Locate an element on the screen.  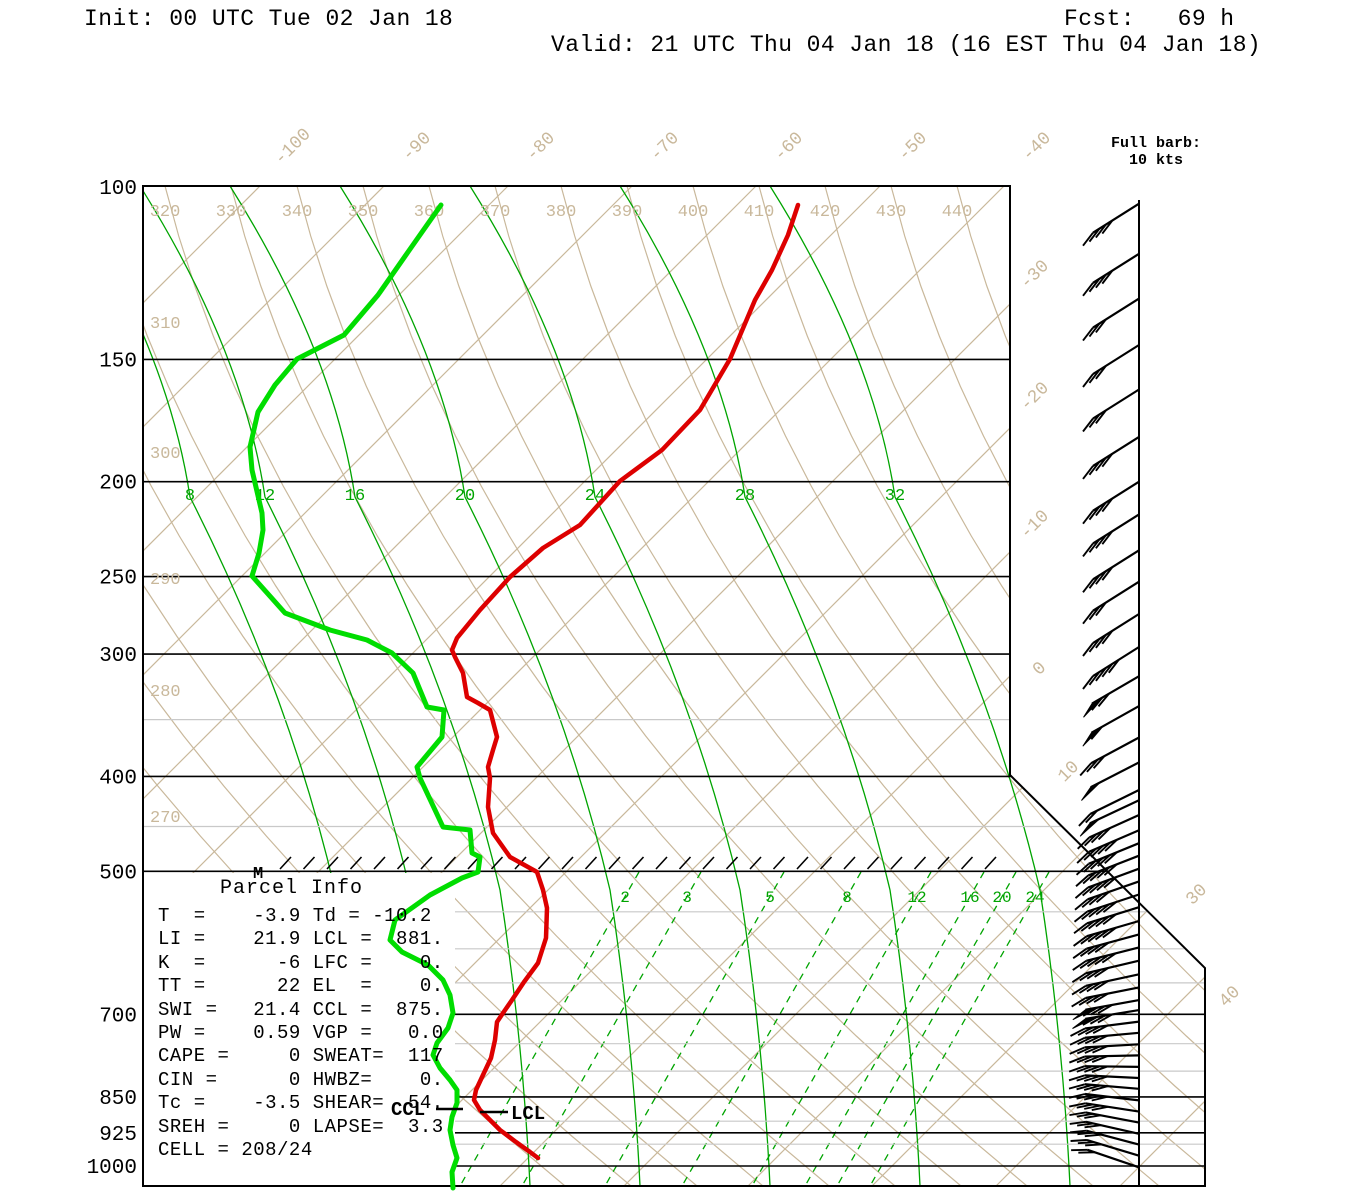
mixing-ratio-line is located at coordinates (549, 1028).